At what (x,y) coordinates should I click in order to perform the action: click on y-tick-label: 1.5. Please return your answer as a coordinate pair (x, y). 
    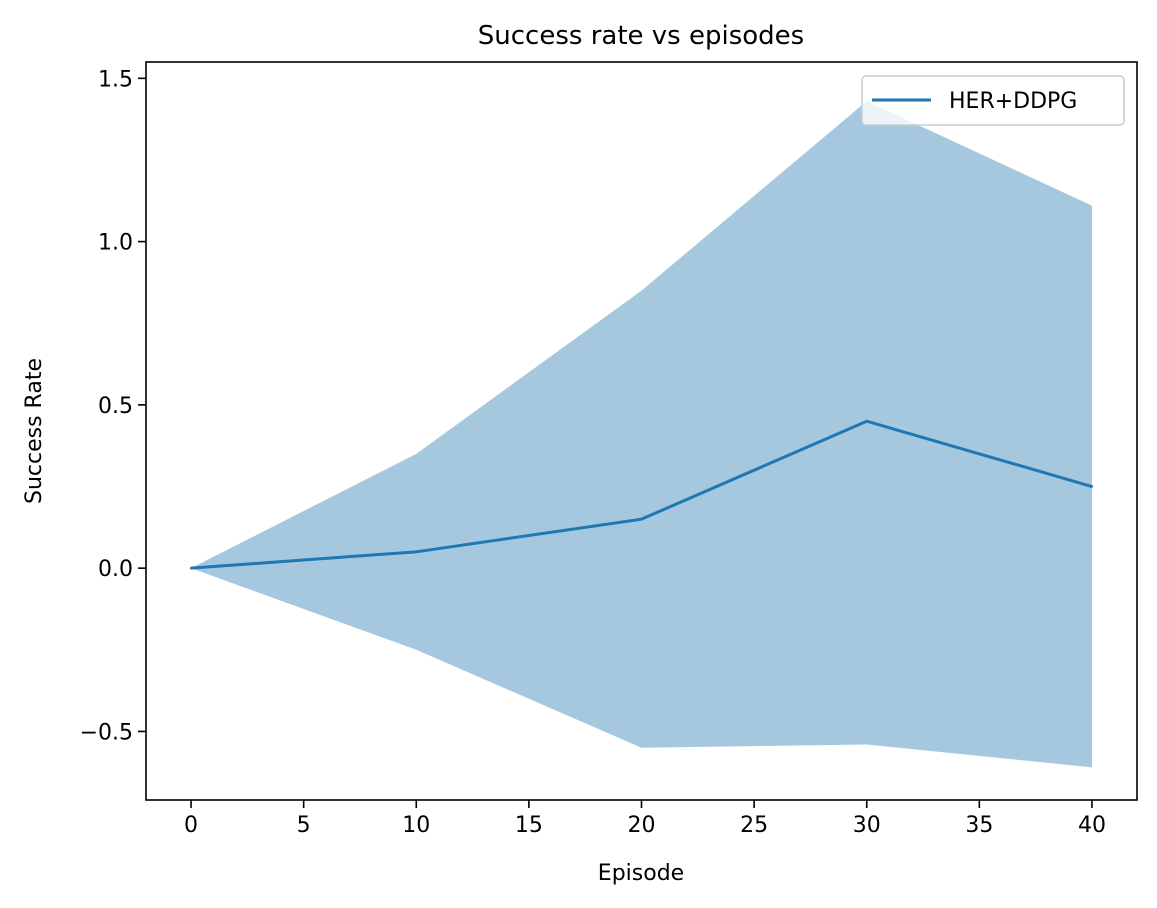
    Looking at the image, I should click on (115, 79).